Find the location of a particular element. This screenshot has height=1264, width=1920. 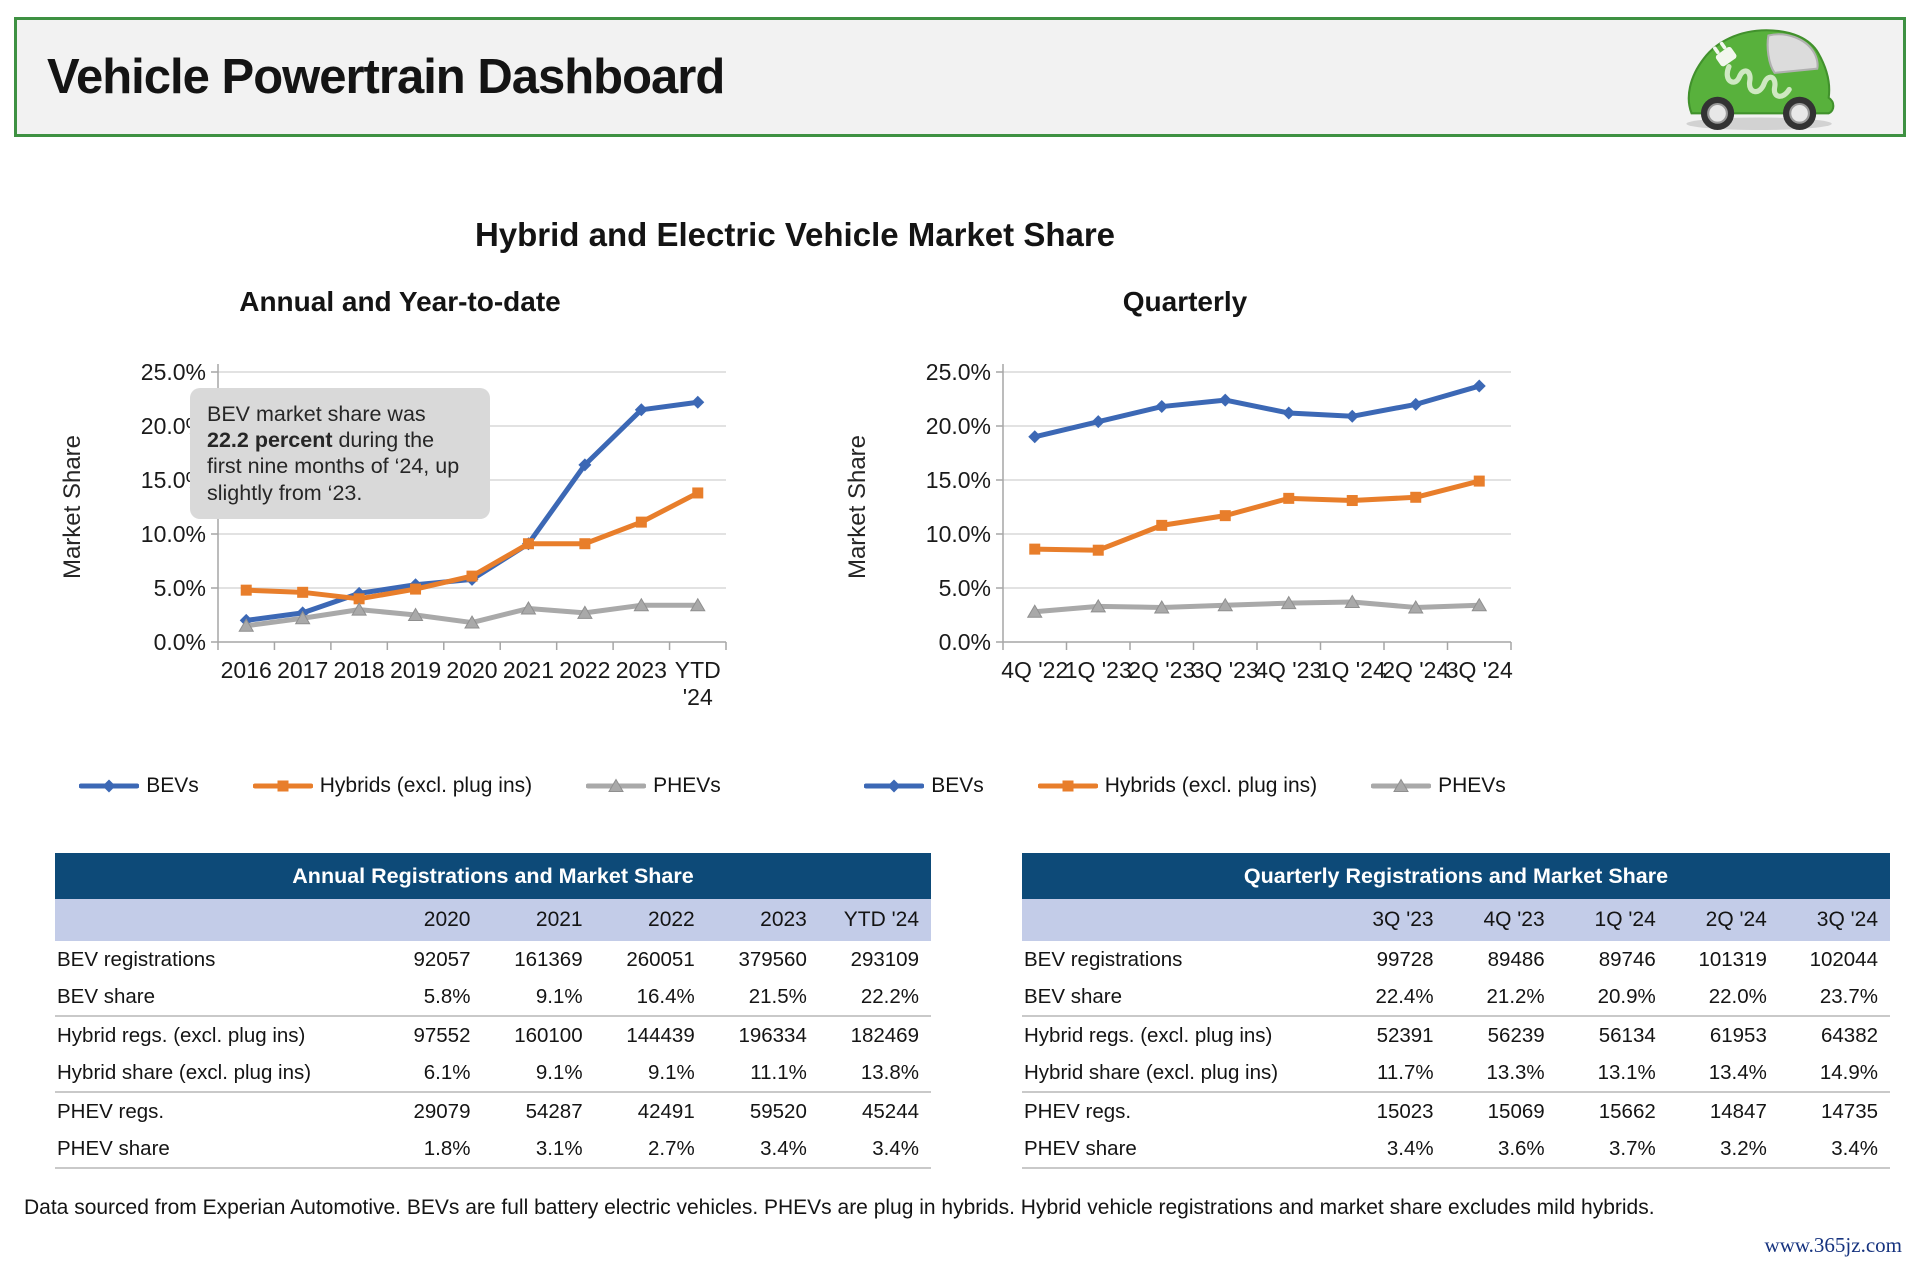

svg-text: 0.0% is located at coordinates (965, 642).